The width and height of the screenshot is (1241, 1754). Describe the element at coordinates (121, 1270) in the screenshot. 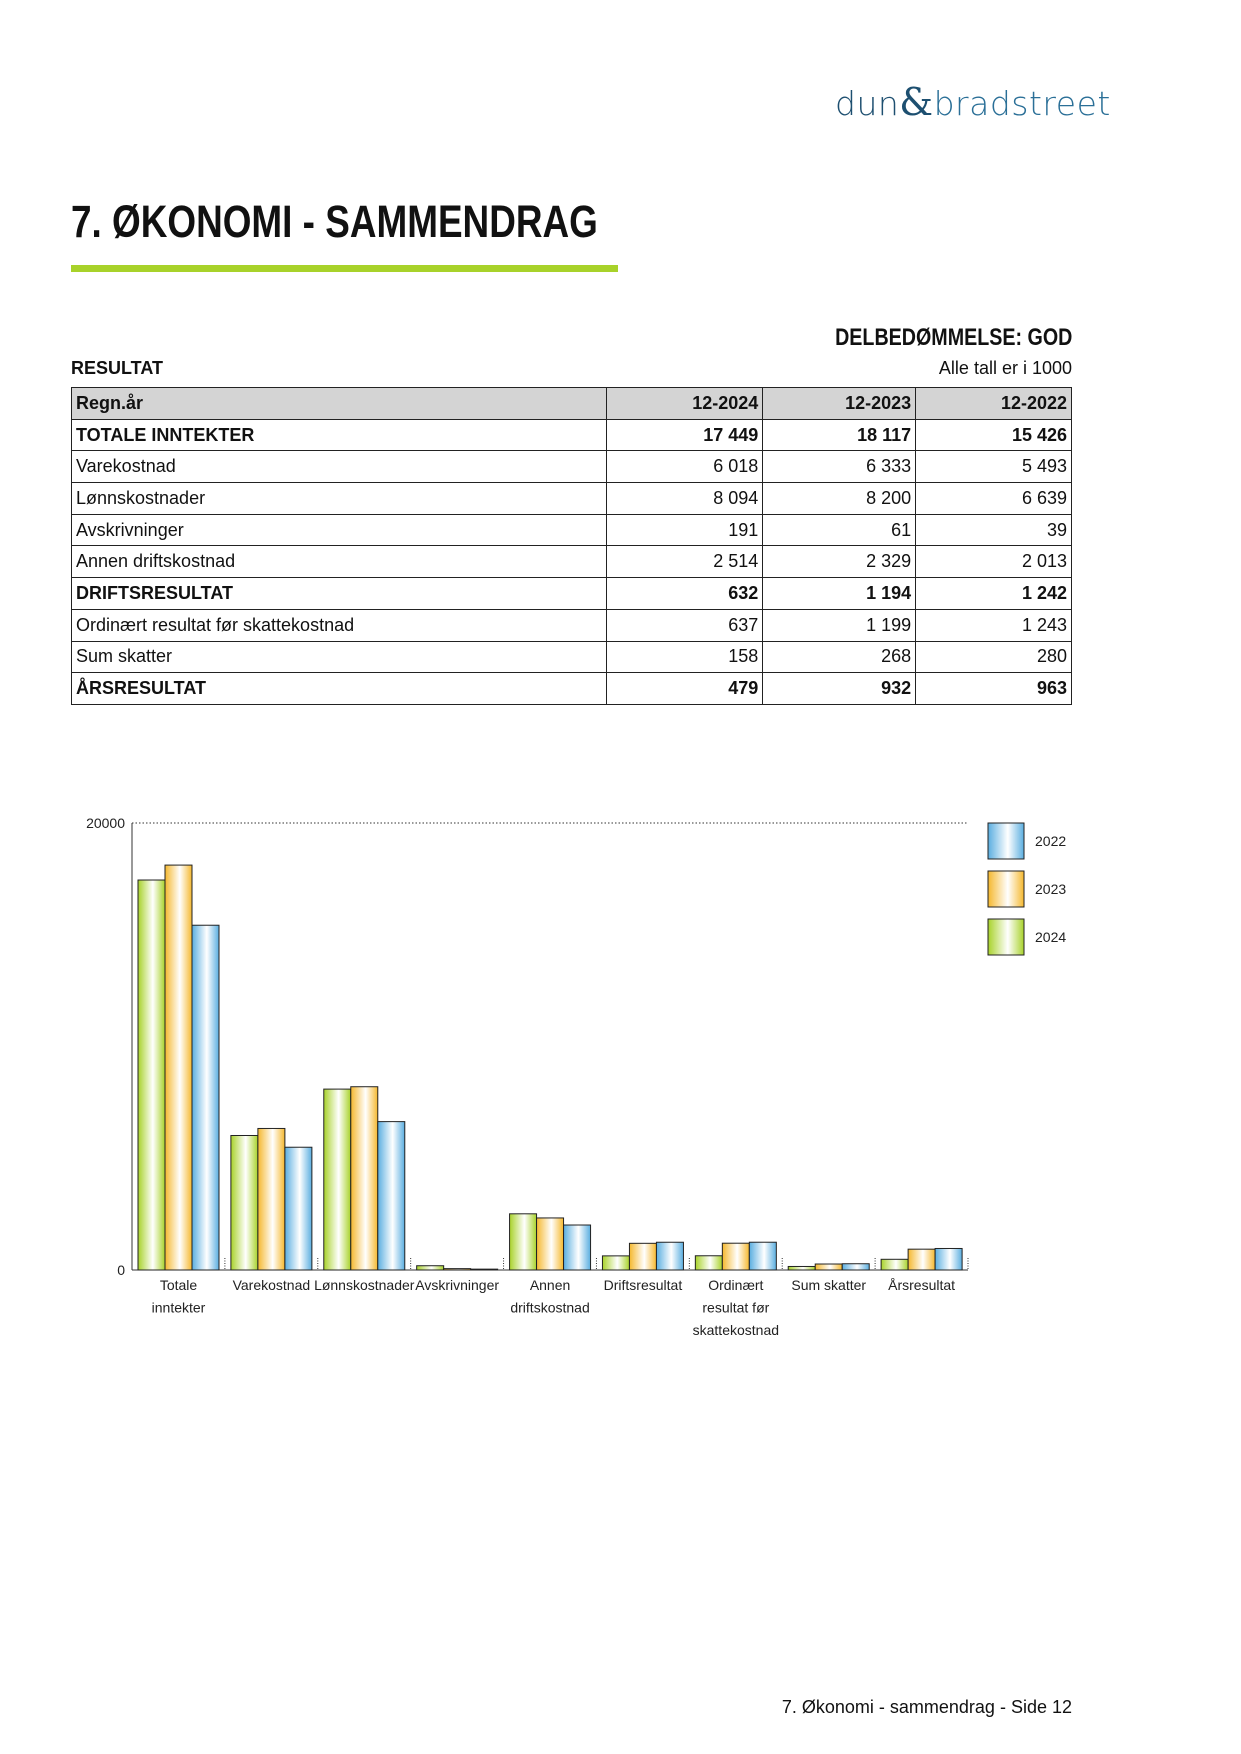

I see `y-tick-label: 0` at that location.